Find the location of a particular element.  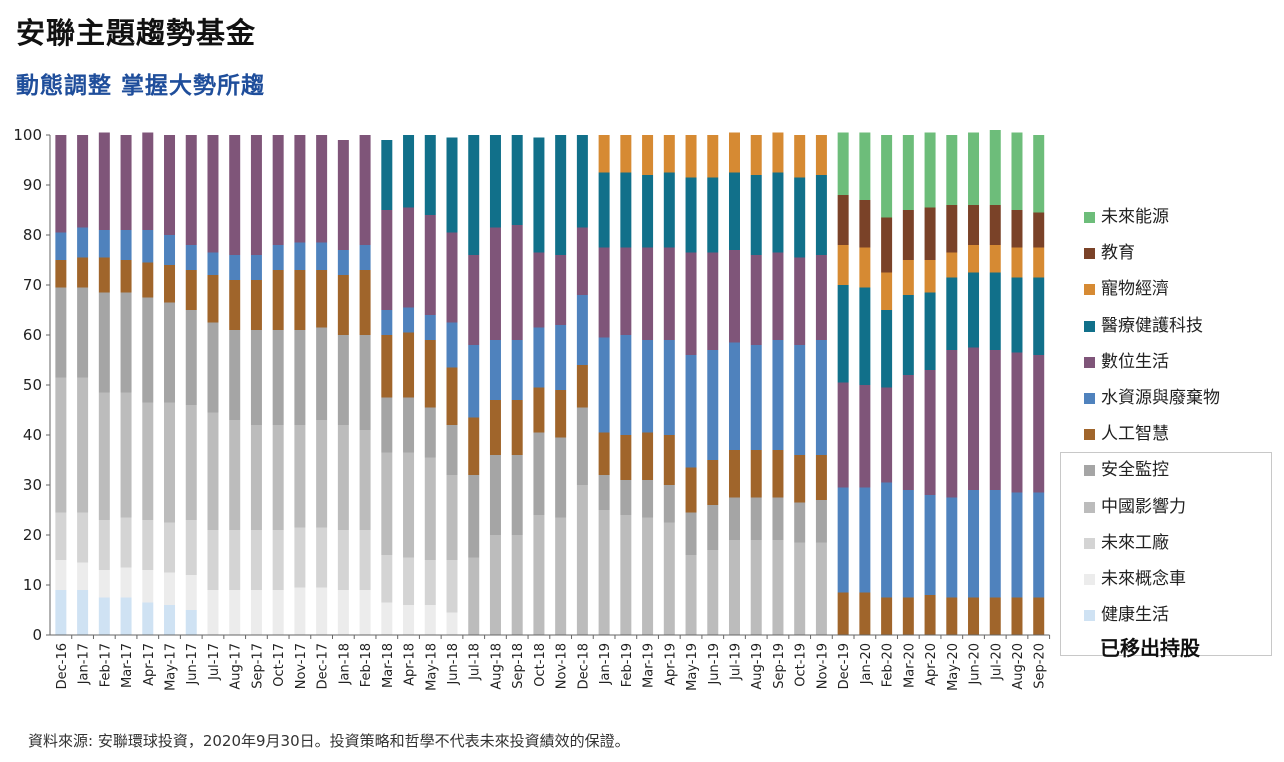

x-tick-label: Aug-19 is located at coordinates (757, 666).